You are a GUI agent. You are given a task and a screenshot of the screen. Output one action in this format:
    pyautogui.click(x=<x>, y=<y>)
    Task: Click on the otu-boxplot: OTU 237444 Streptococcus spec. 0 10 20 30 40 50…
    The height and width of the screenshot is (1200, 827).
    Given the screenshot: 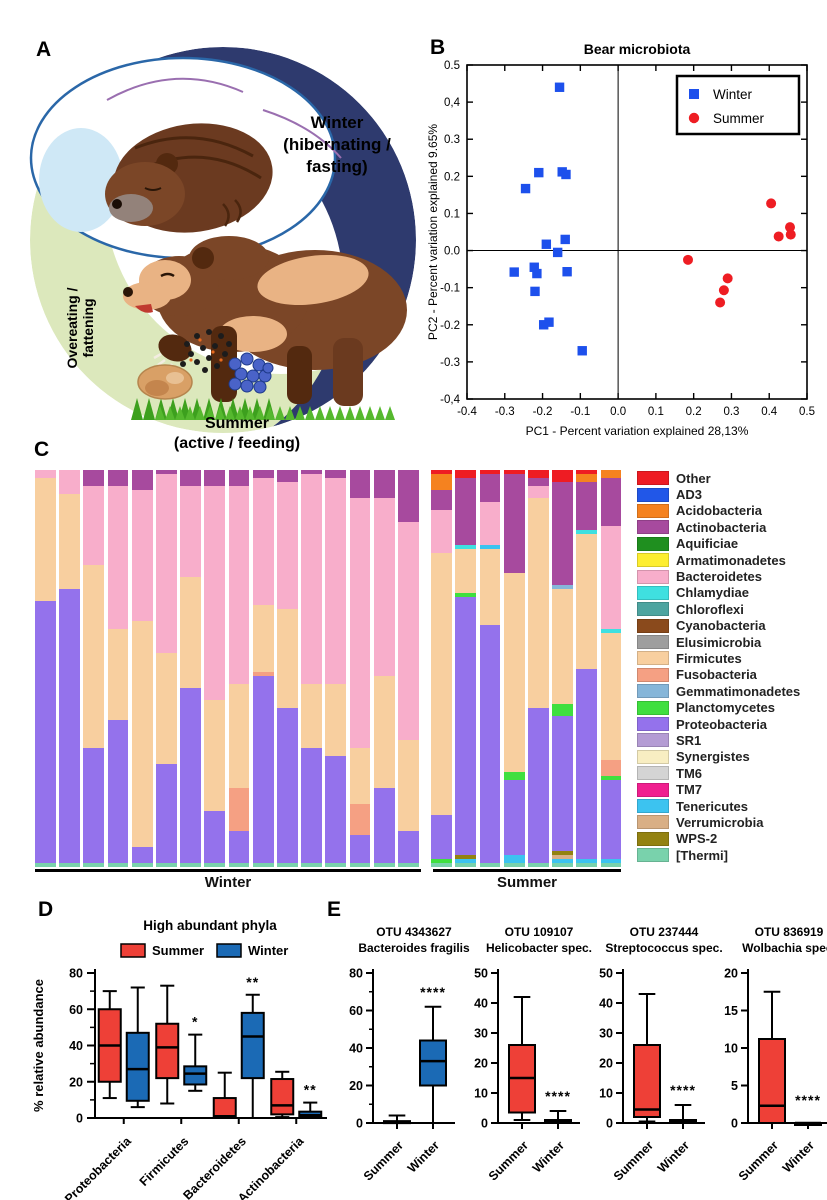 What is the action you would take?
    pyautogui.click(x=661, y=1054)
    